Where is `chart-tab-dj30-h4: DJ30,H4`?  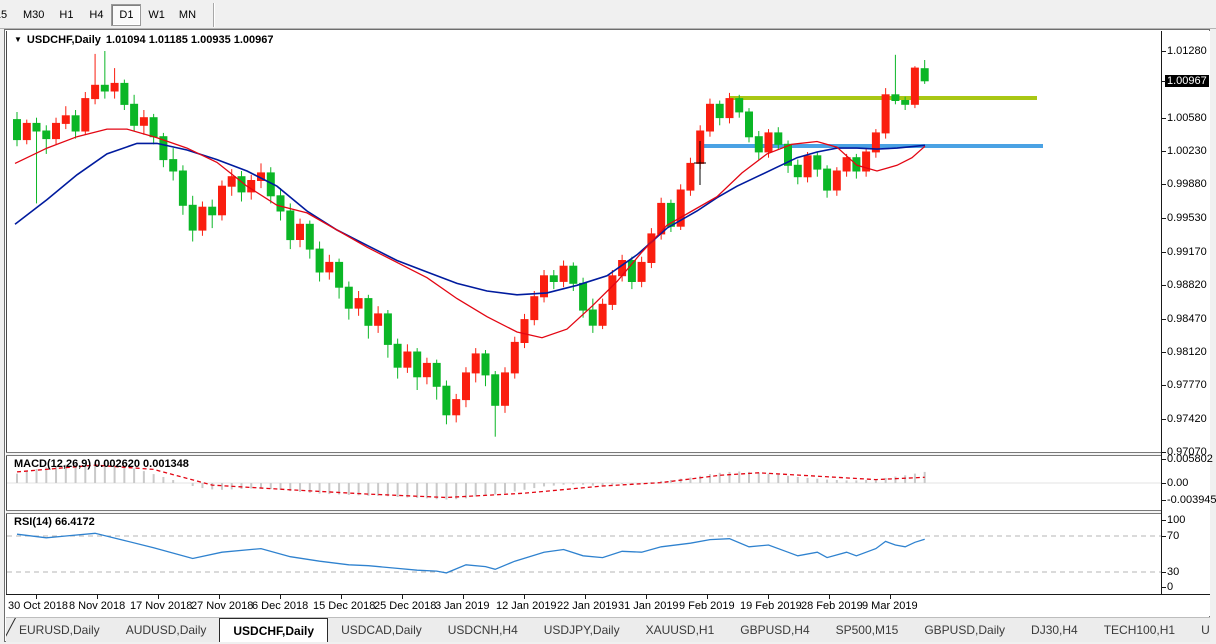 chart-tab-dj30-h4: DJ30,H4 is located at coordinates (1054, 630).